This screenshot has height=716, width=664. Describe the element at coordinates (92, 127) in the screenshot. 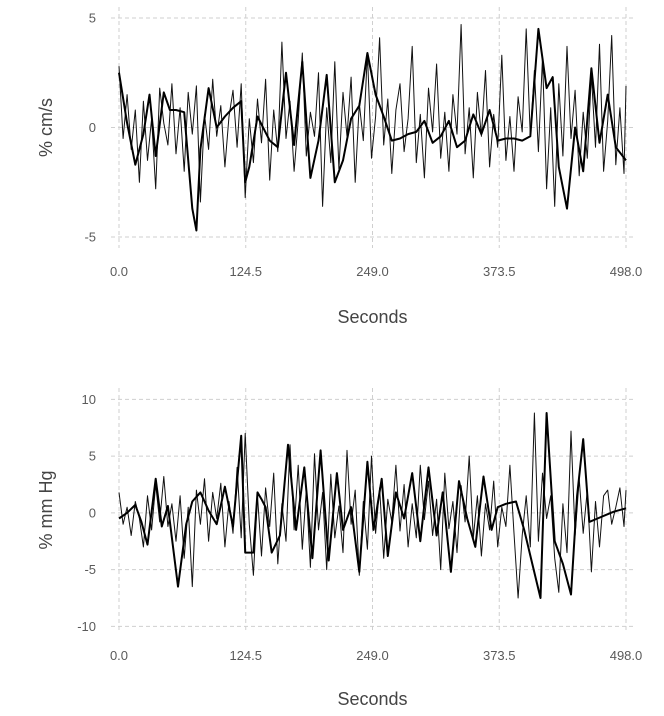

I see `chart-0-y-tick-label-1: 0` at that location.